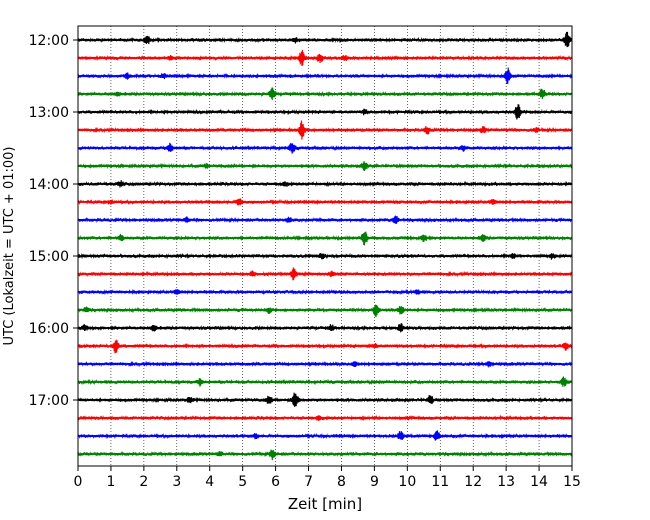  What do you see at coordinates (572, 482) in the screenshot?
I see `x-tick-label: 15` at bounding box center [572, 482].